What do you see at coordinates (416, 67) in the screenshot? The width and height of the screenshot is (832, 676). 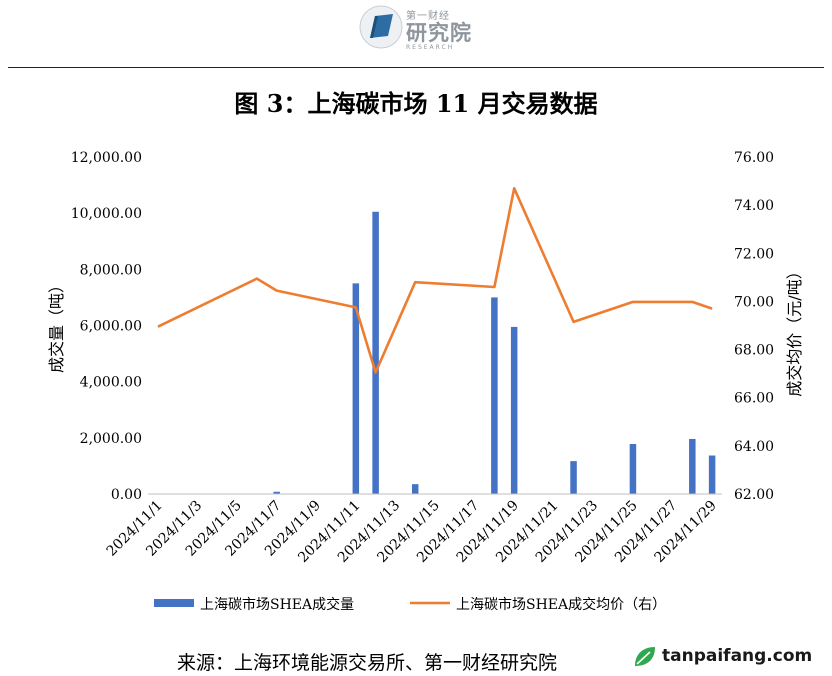 I see `header-divider` at bounding box center [416, 67].